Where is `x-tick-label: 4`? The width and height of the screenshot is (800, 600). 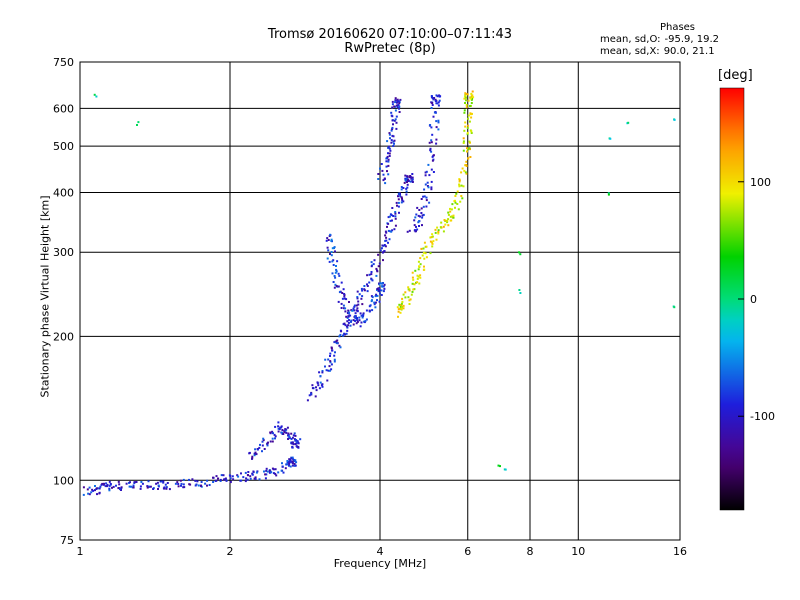 x-tick-label: 4 is located at coordinates (380, 551).